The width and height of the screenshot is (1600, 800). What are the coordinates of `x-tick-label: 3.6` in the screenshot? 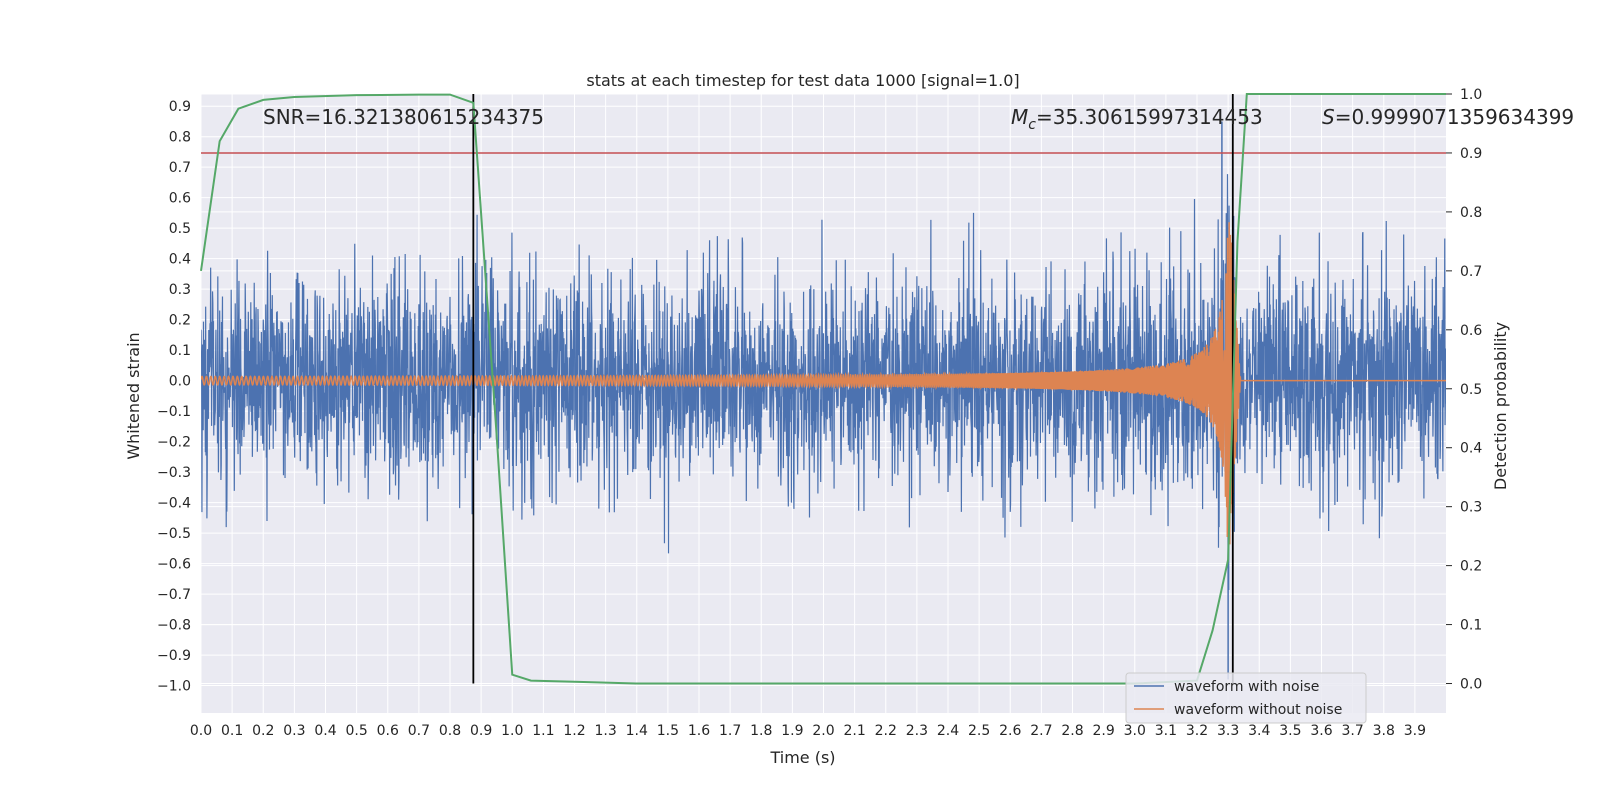 It's located at (1321, 731).